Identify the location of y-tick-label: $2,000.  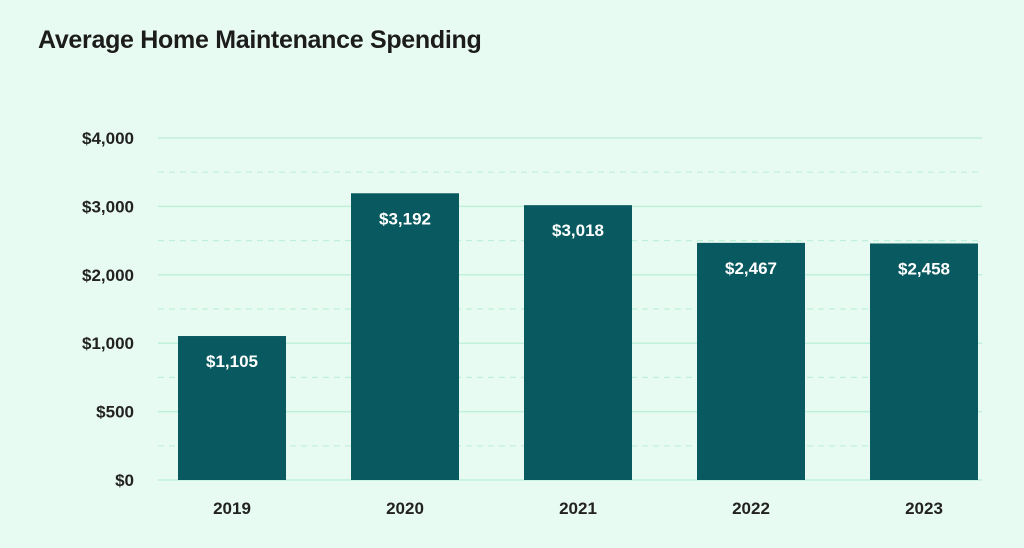
(108, 275).